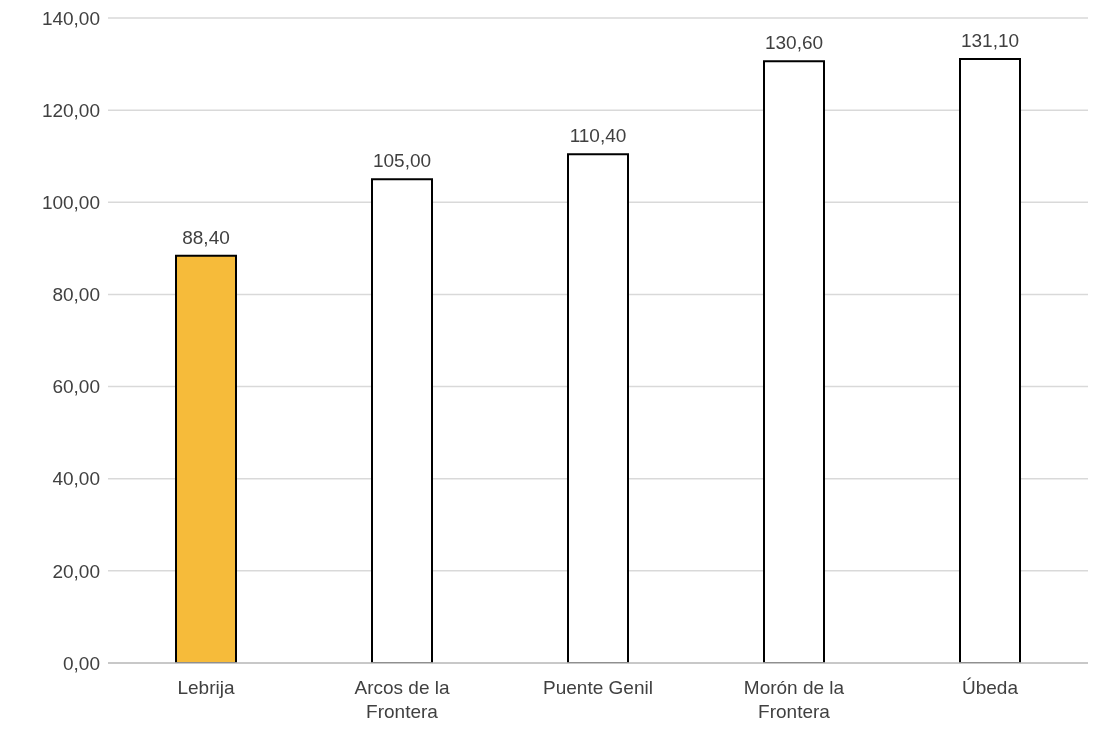 This screenshot has width=1106, height=741. What do you see at coordinates (76, 571) in the screenshot?
I see `y-tick-label: 20,00` at bounding box center [76, 571].